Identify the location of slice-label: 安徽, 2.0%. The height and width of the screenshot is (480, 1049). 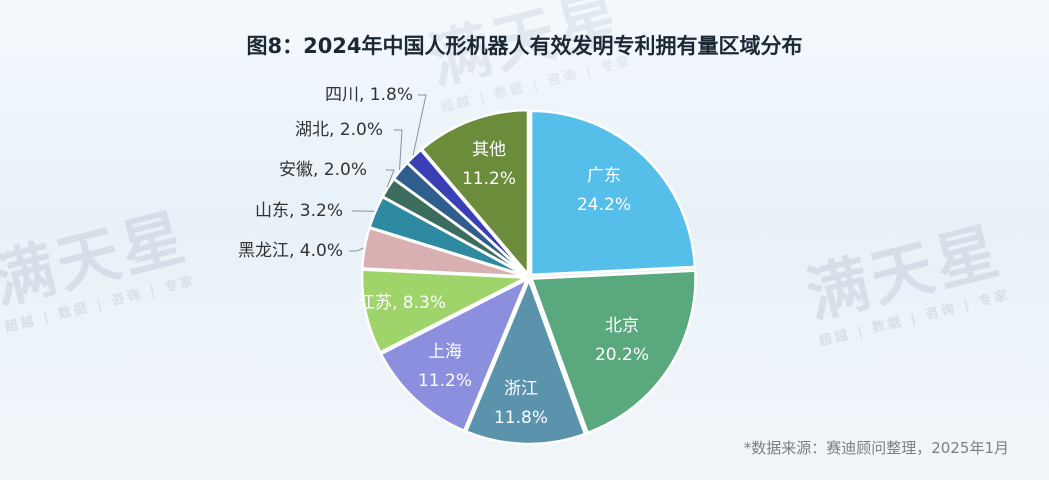
(323, 170).